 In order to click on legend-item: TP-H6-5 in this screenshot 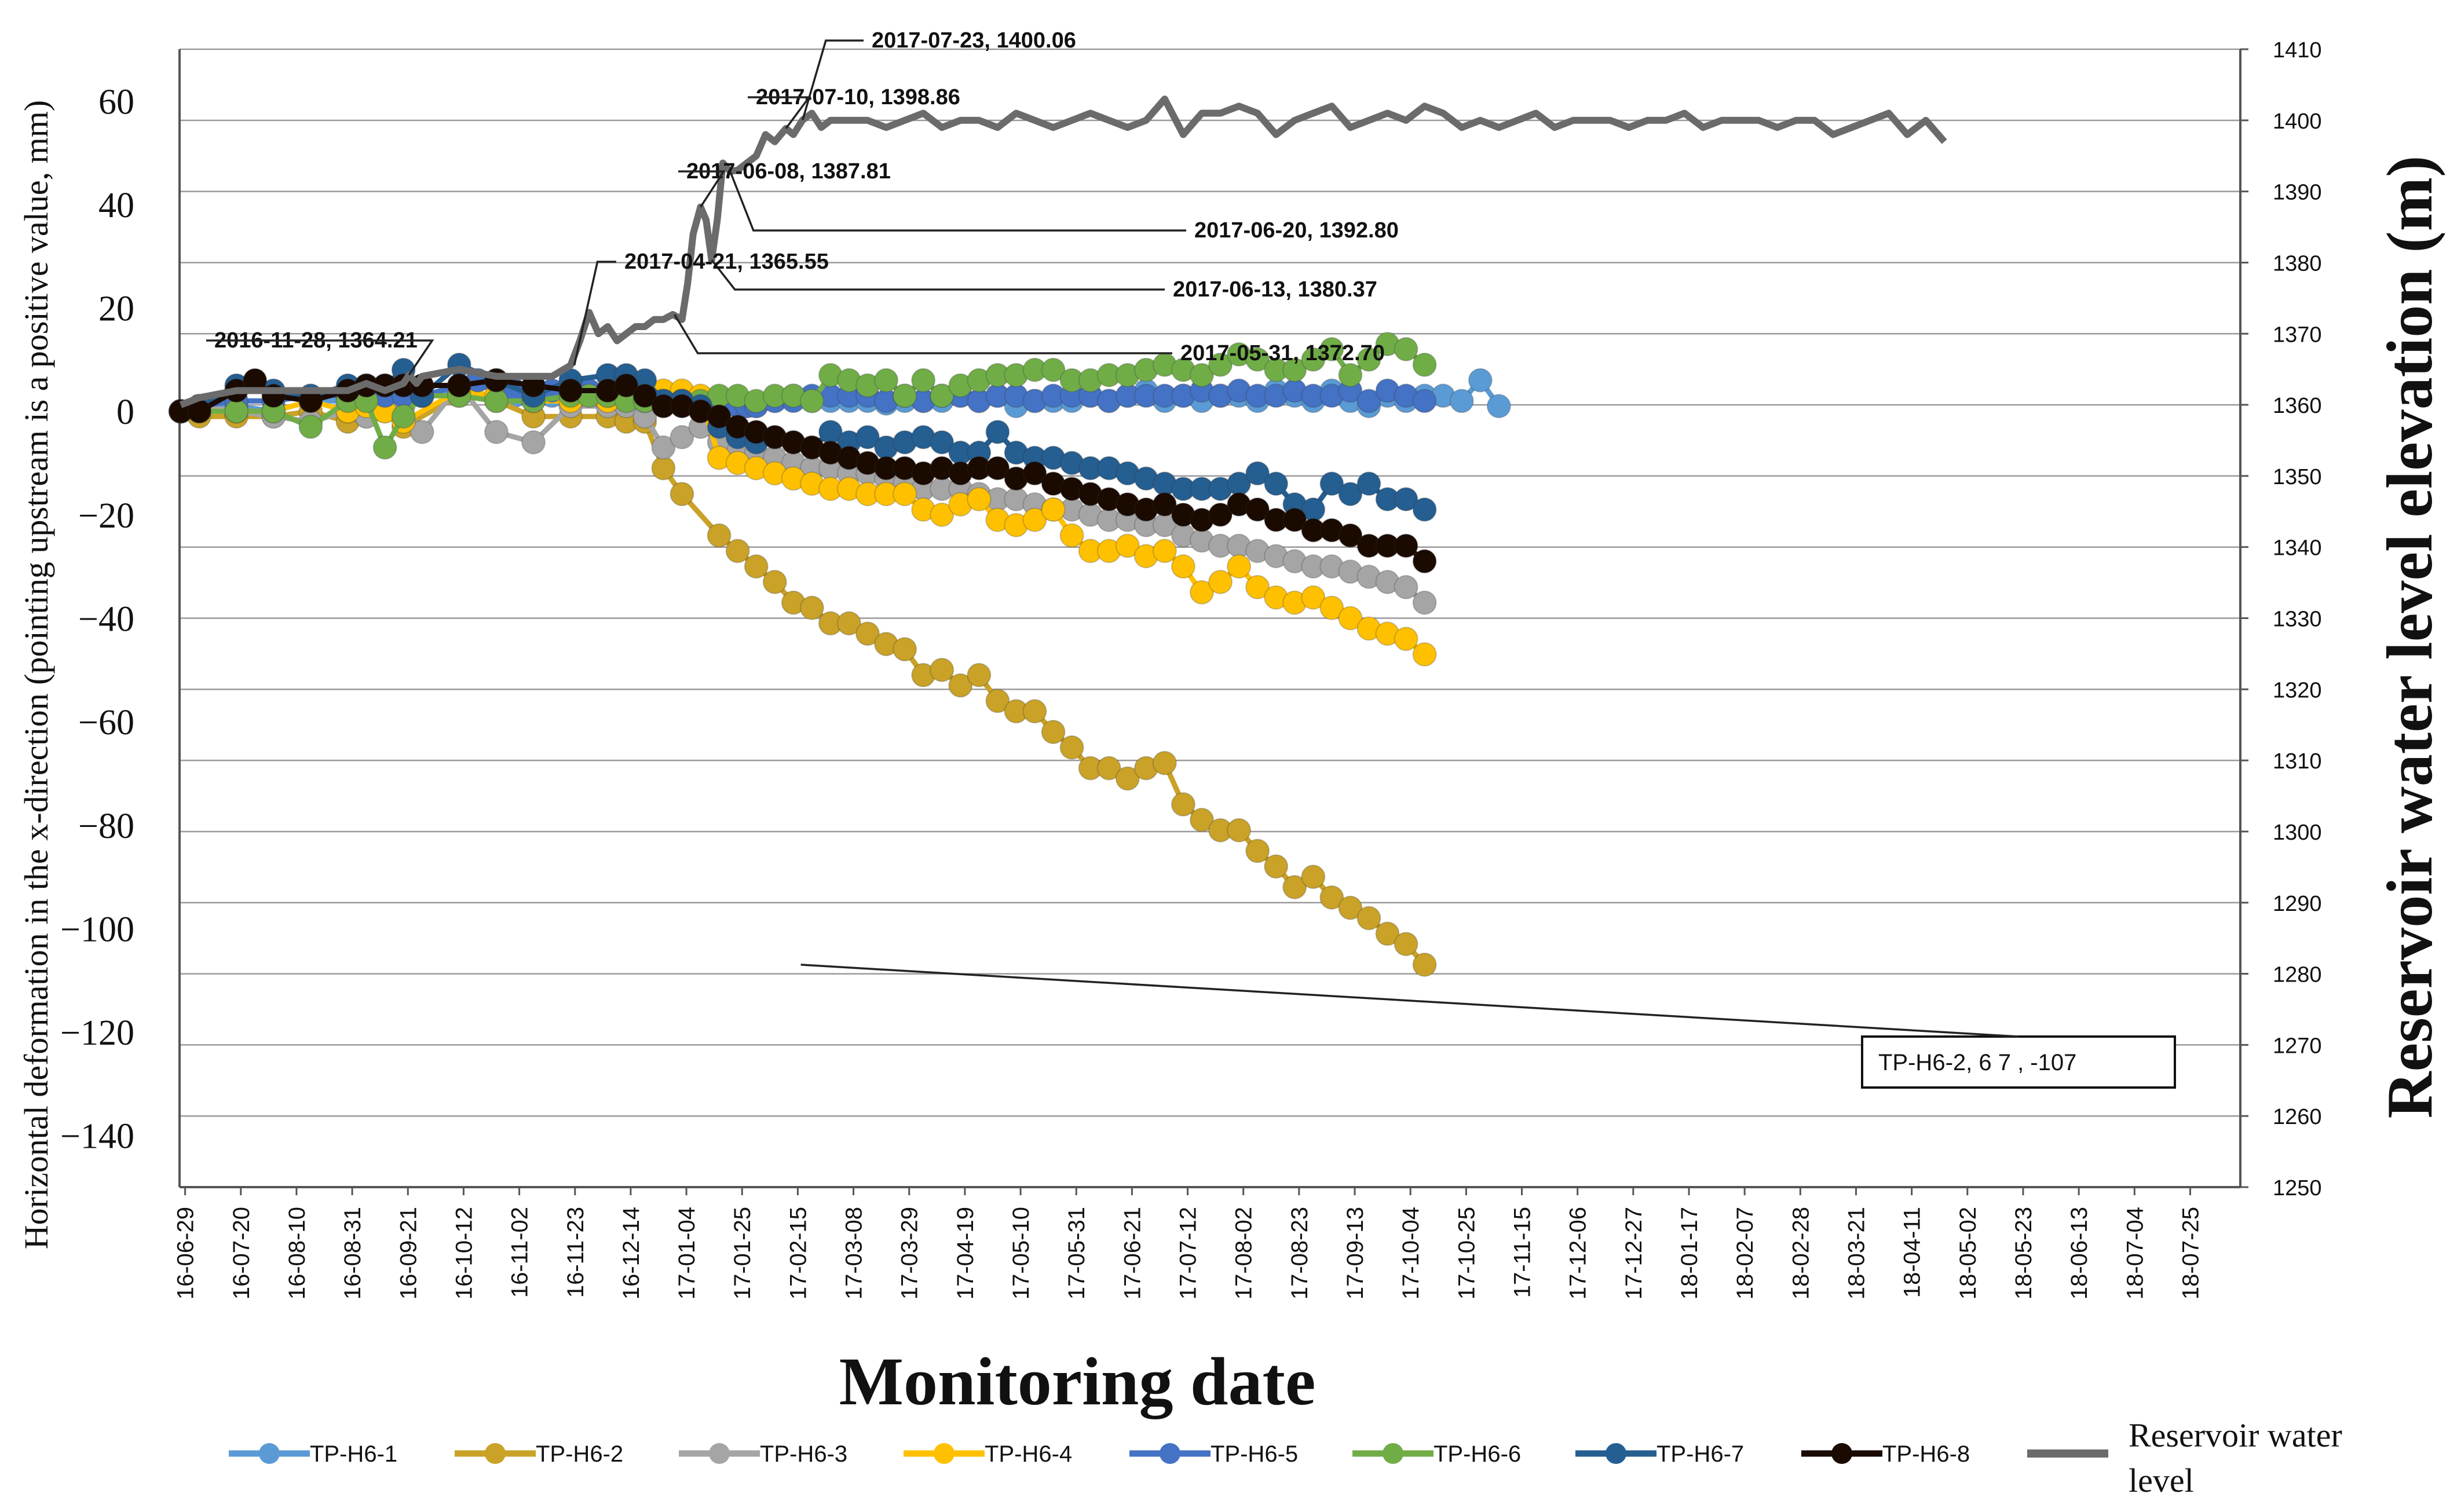, I will do `click(1213, 1454)`.